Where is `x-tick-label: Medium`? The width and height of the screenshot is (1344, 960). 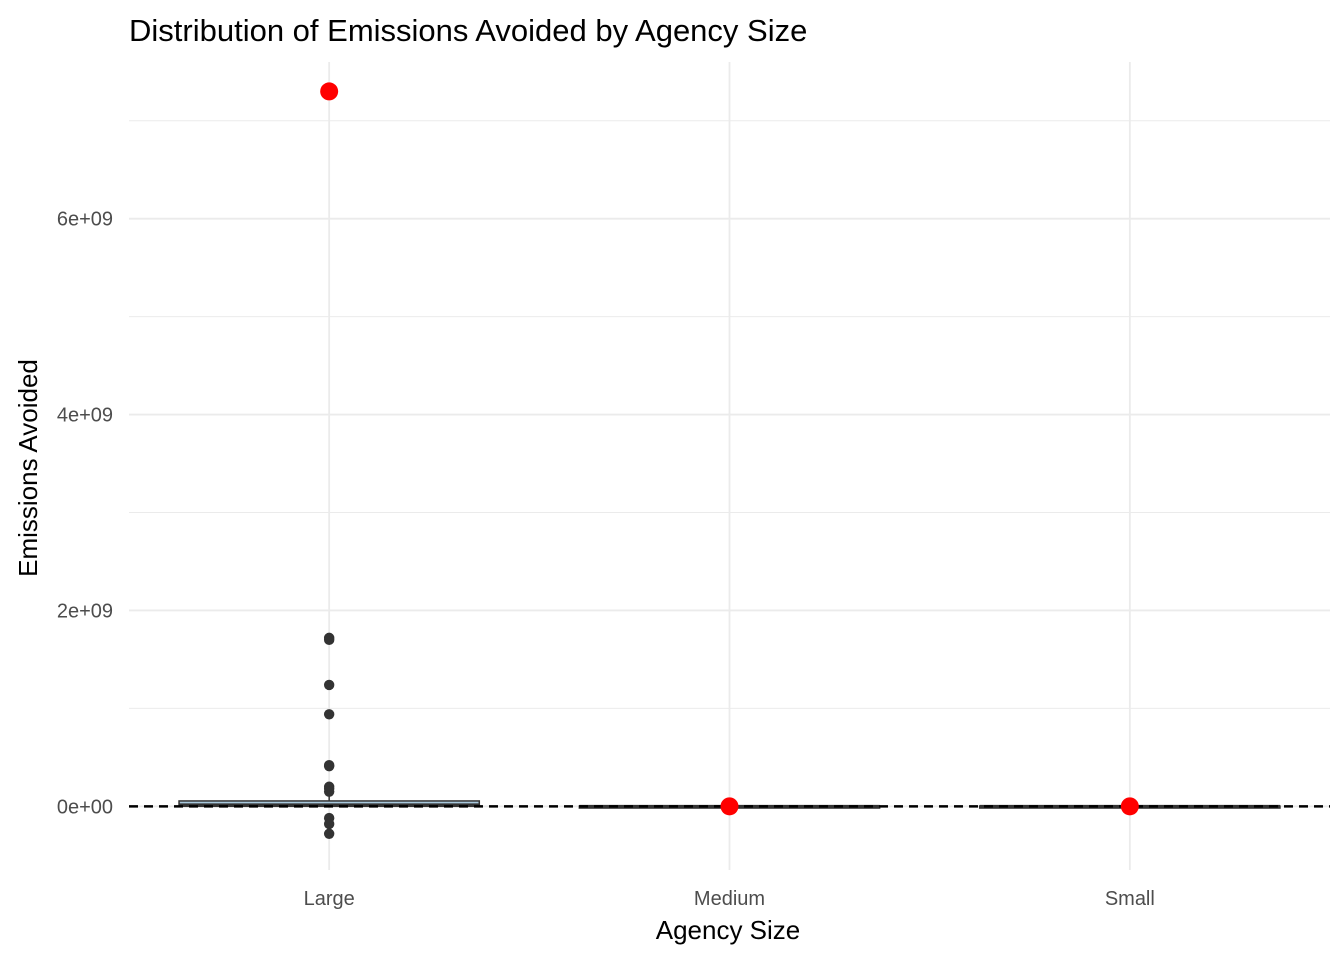 x-tick-label: Medium is located at coordinates (729, 899).